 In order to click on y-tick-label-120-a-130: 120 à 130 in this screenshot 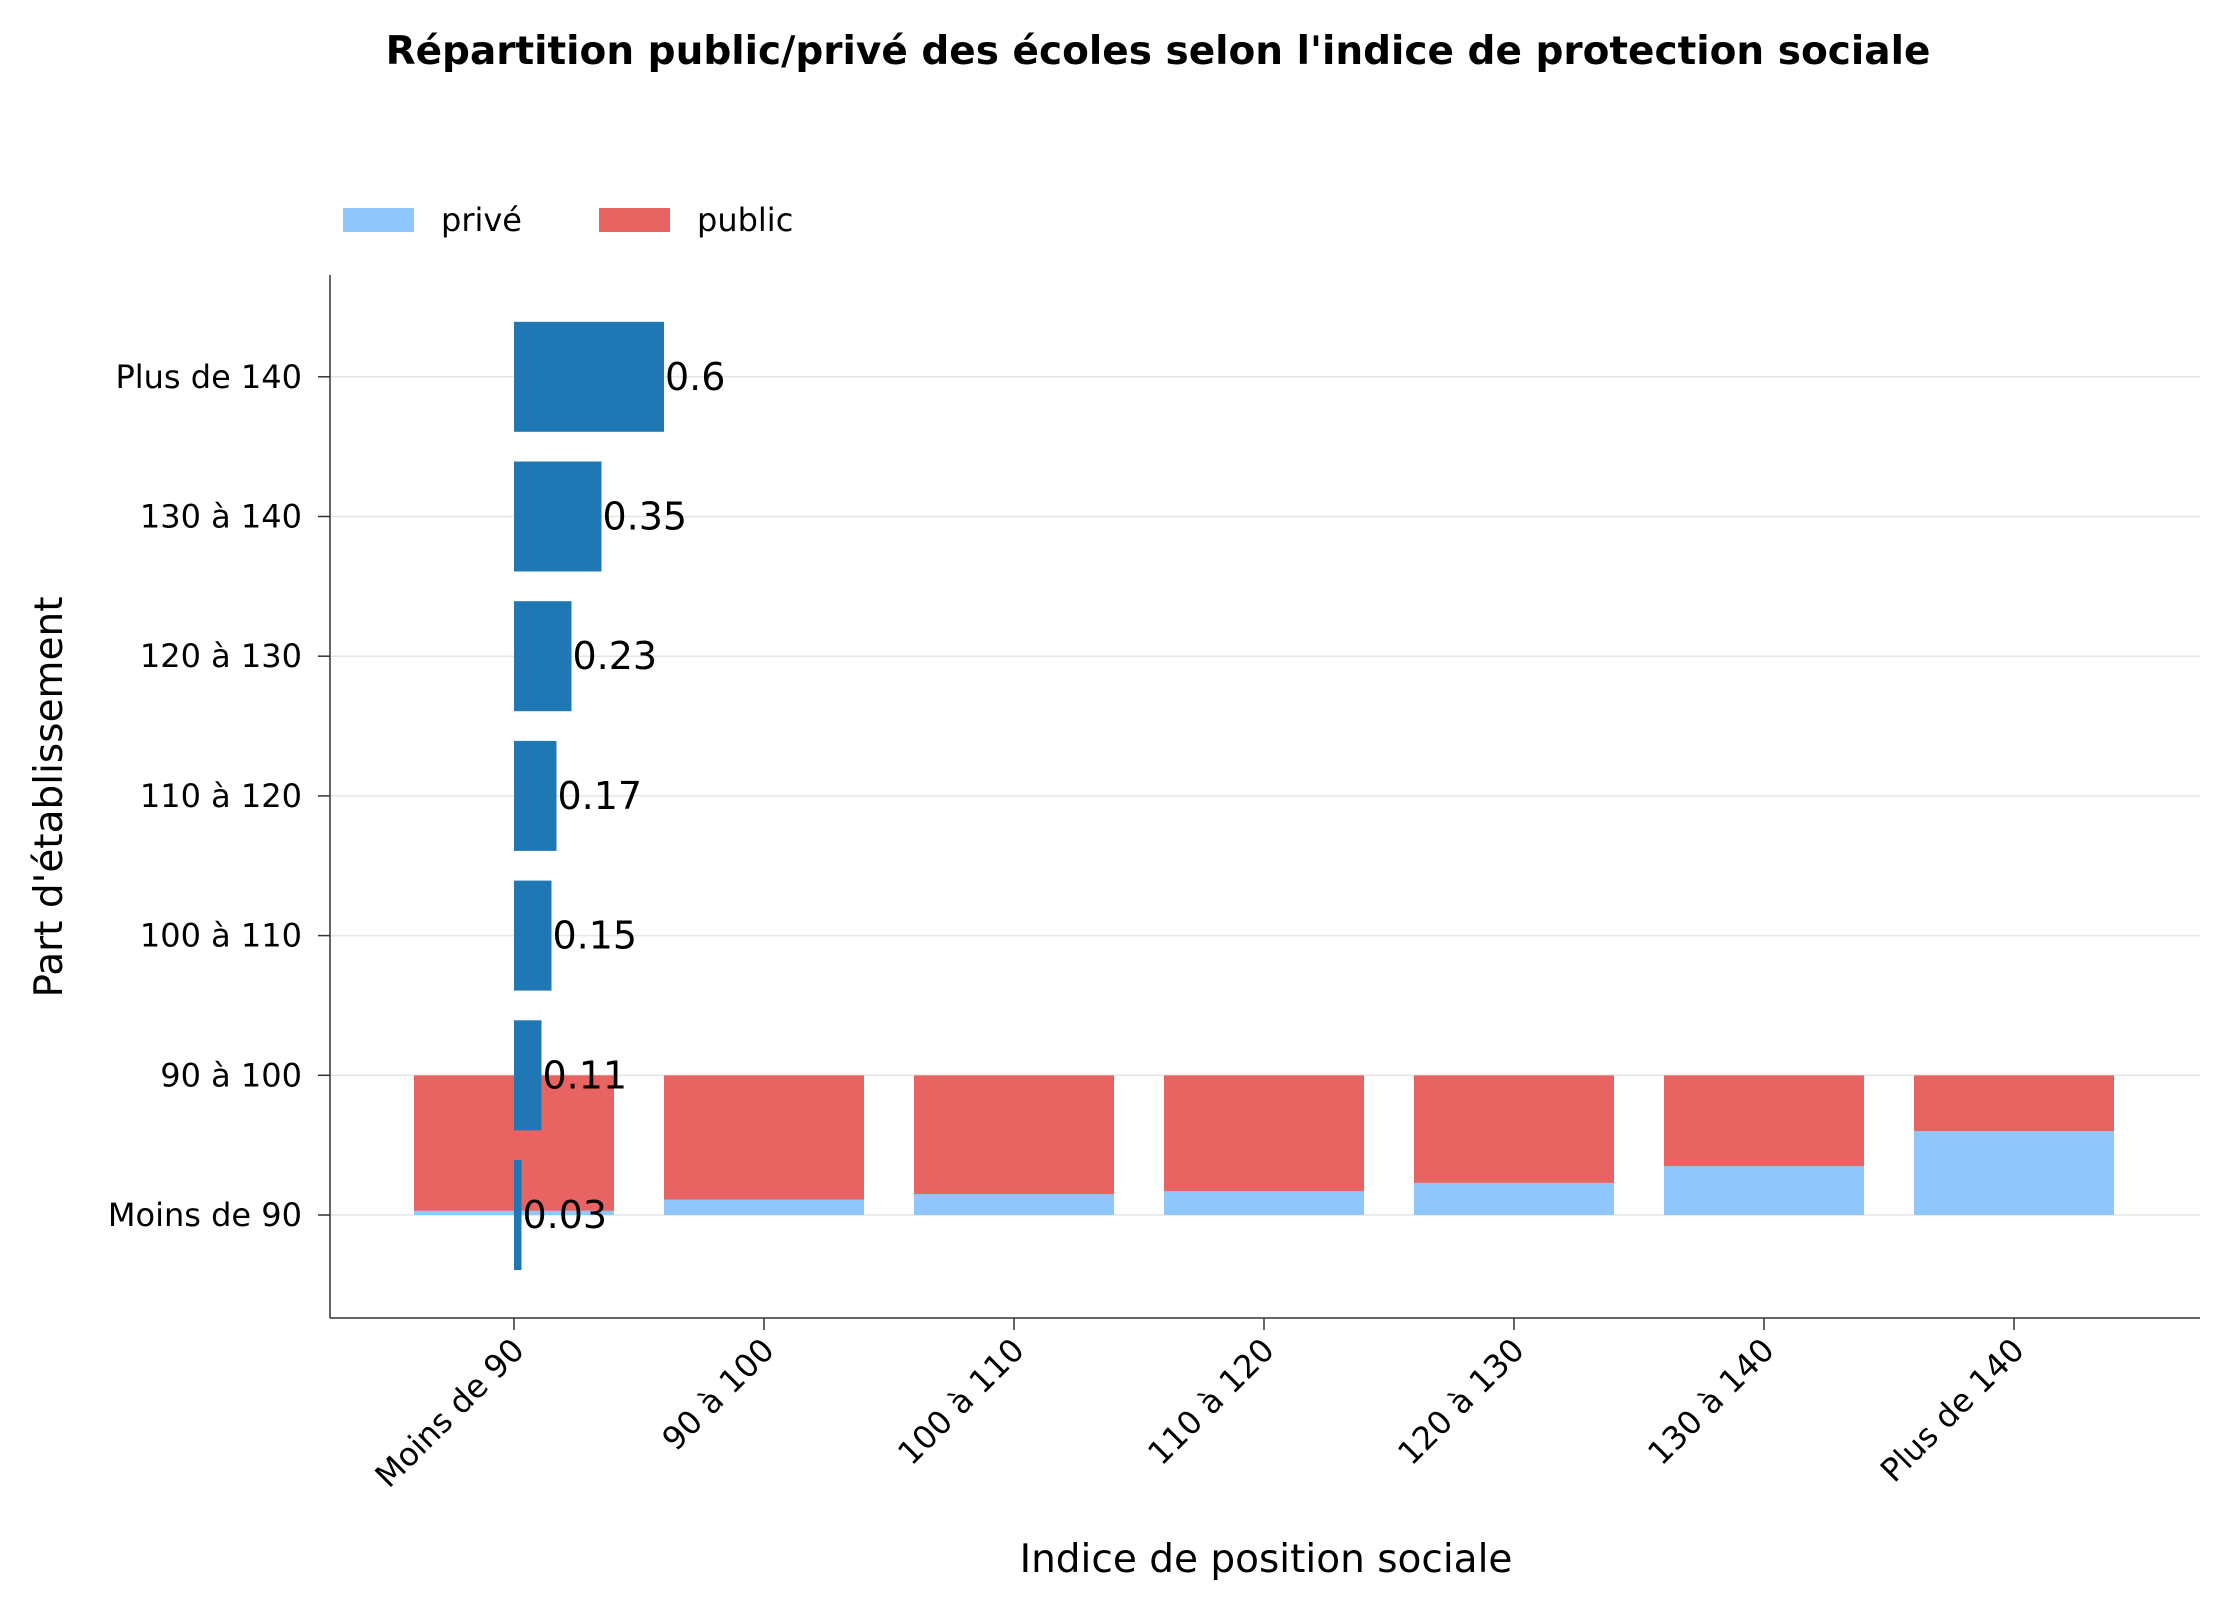, I will do `click(221, 656)`.